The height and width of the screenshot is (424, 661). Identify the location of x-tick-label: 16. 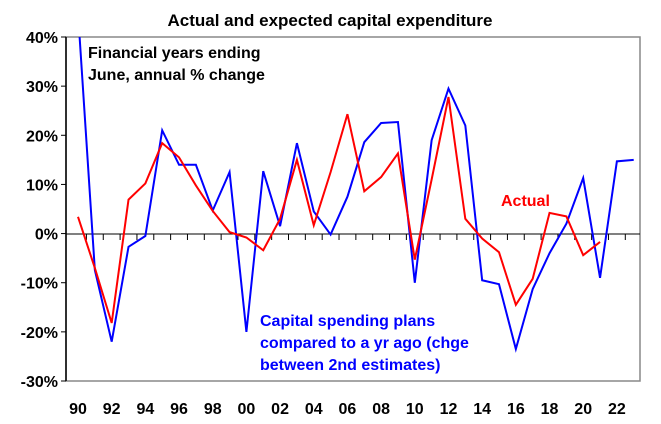
(516, 409).